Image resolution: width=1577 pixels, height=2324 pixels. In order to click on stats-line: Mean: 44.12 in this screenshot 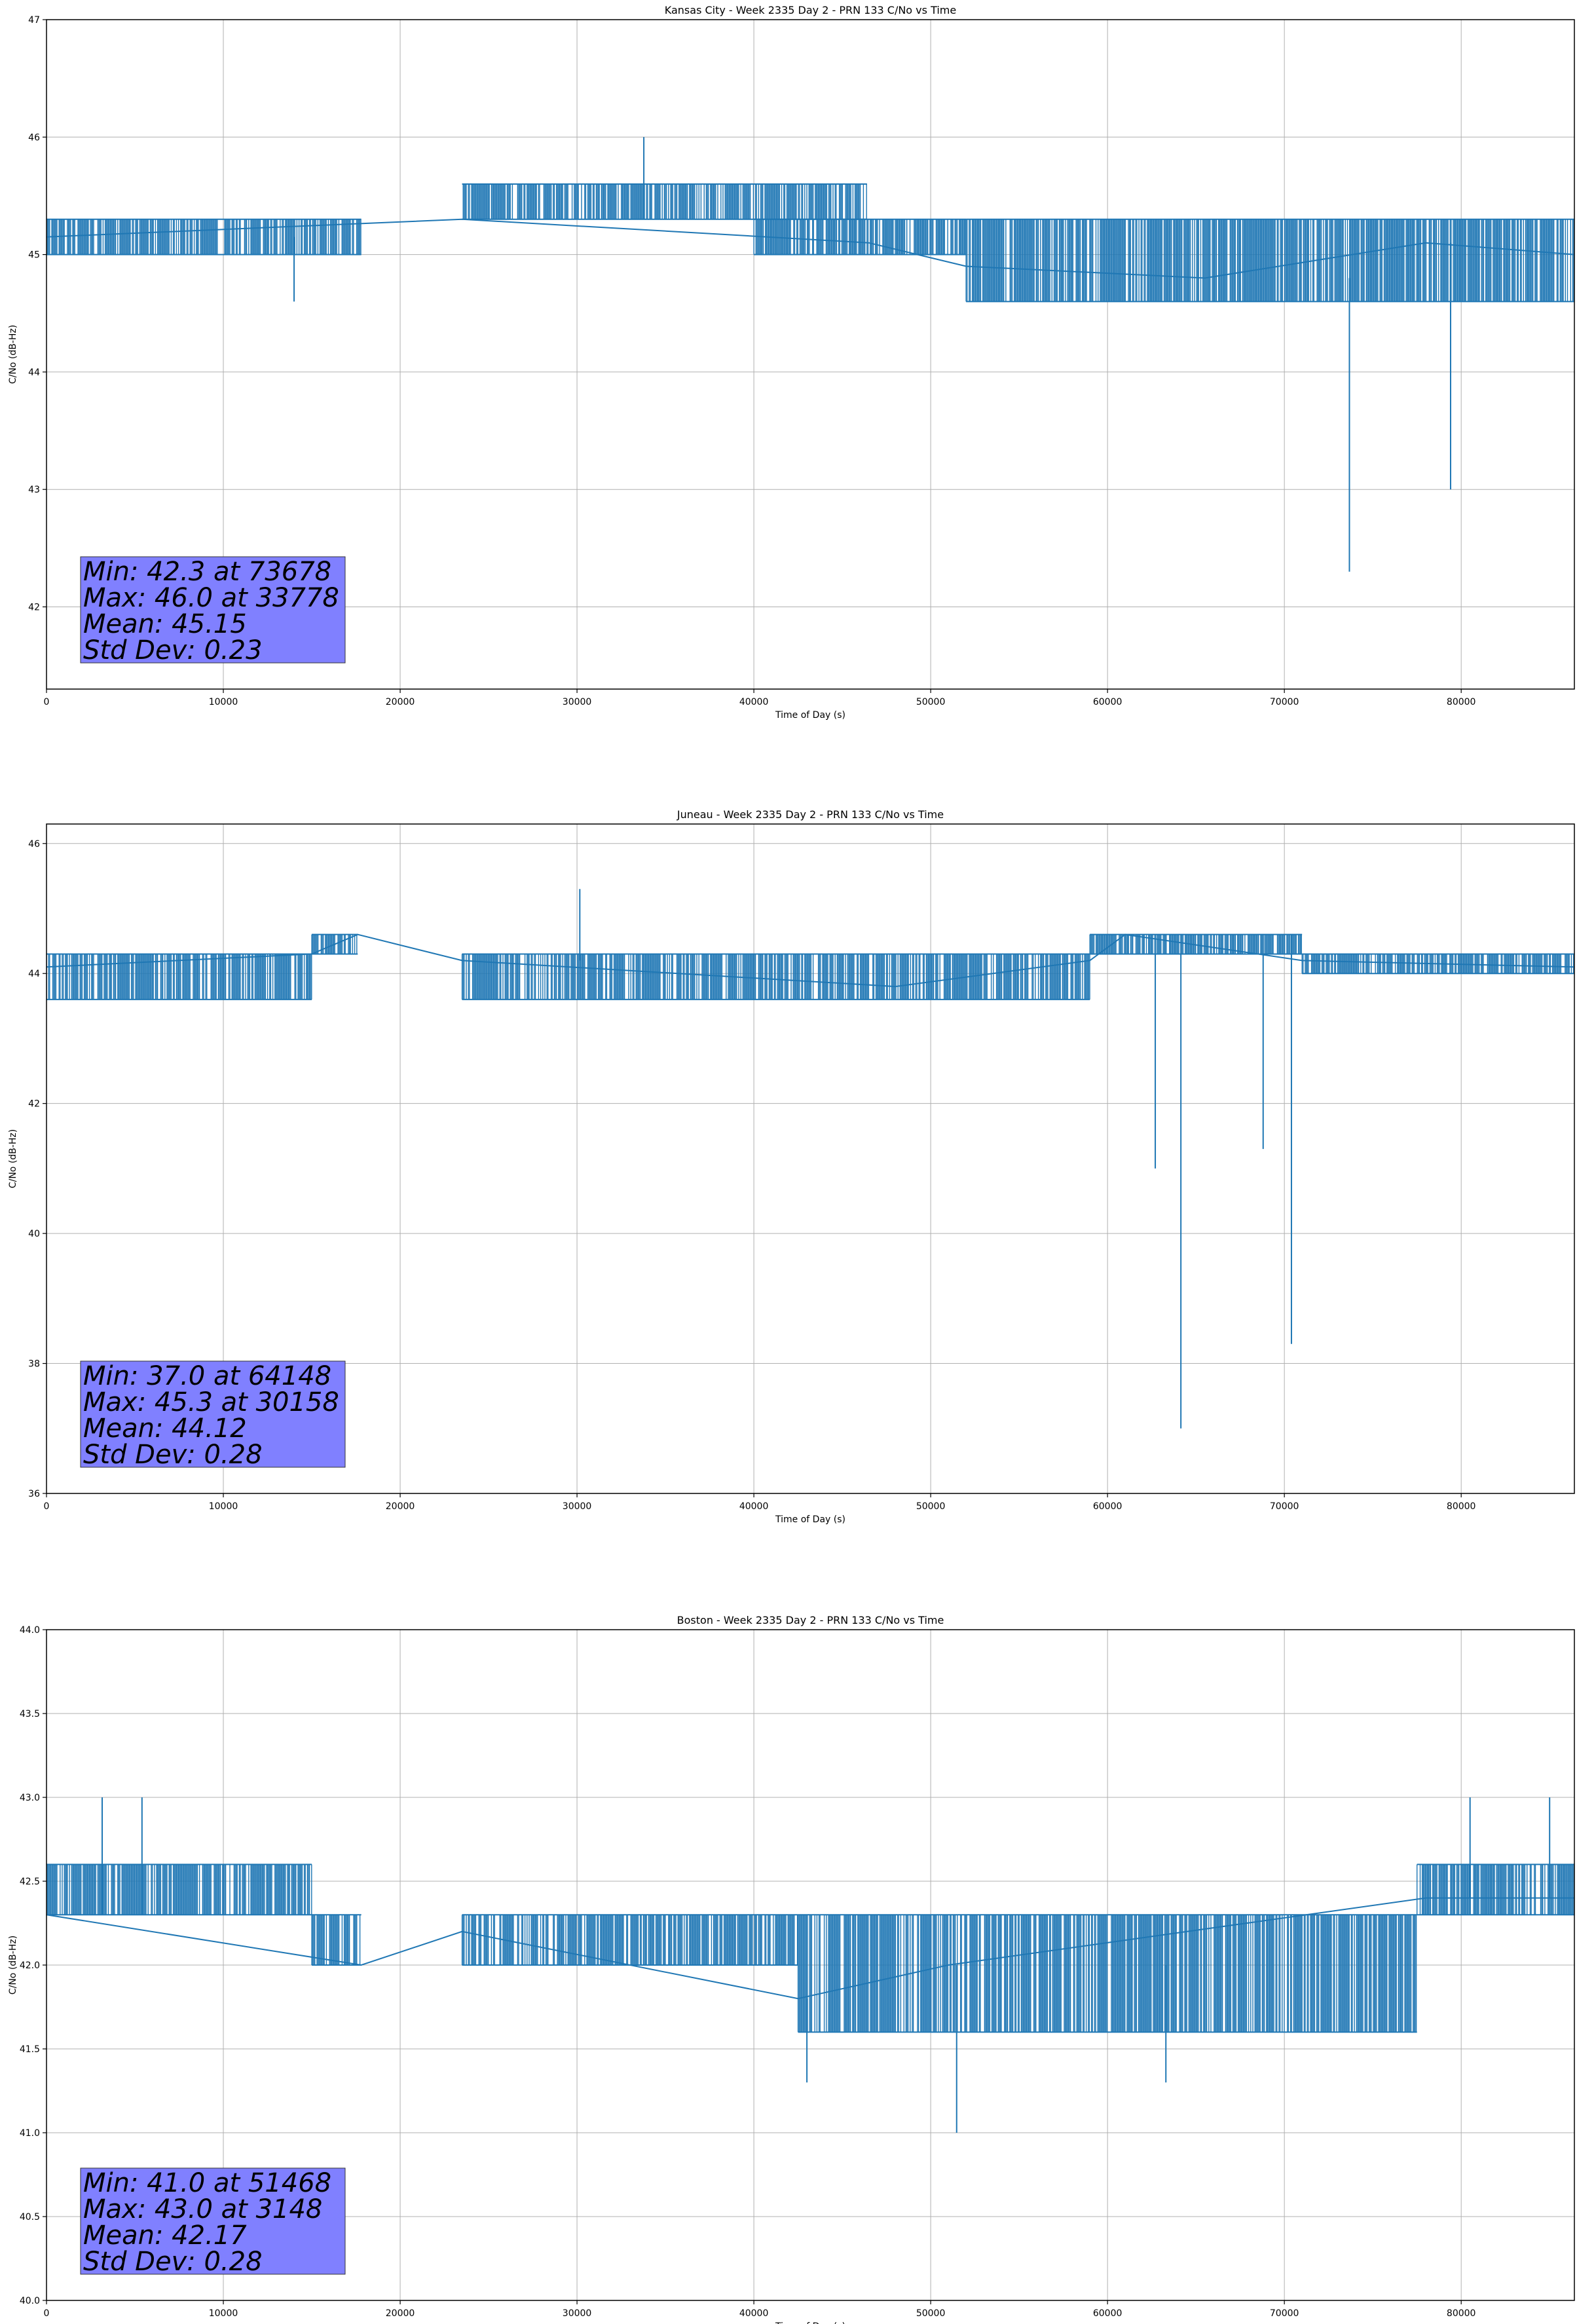, I will do `click(165, 1429)`.